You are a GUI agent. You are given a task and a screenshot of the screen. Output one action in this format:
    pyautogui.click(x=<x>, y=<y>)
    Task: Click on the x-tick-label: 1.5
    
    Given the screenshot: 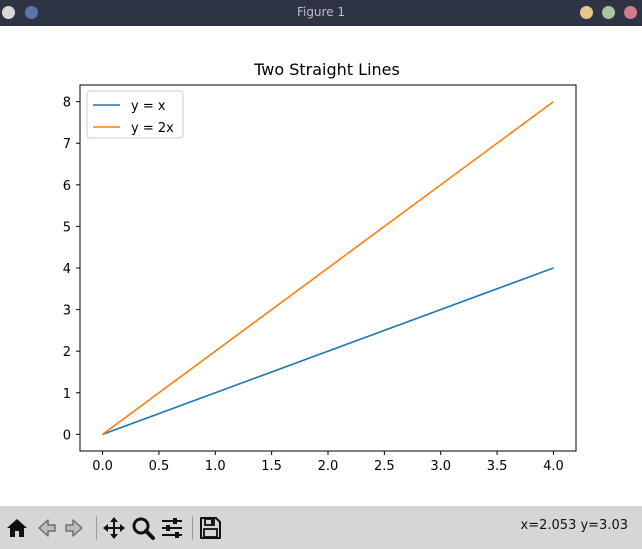 What is the action you would take?
    pyautogui.click(x=271, y=466)
    